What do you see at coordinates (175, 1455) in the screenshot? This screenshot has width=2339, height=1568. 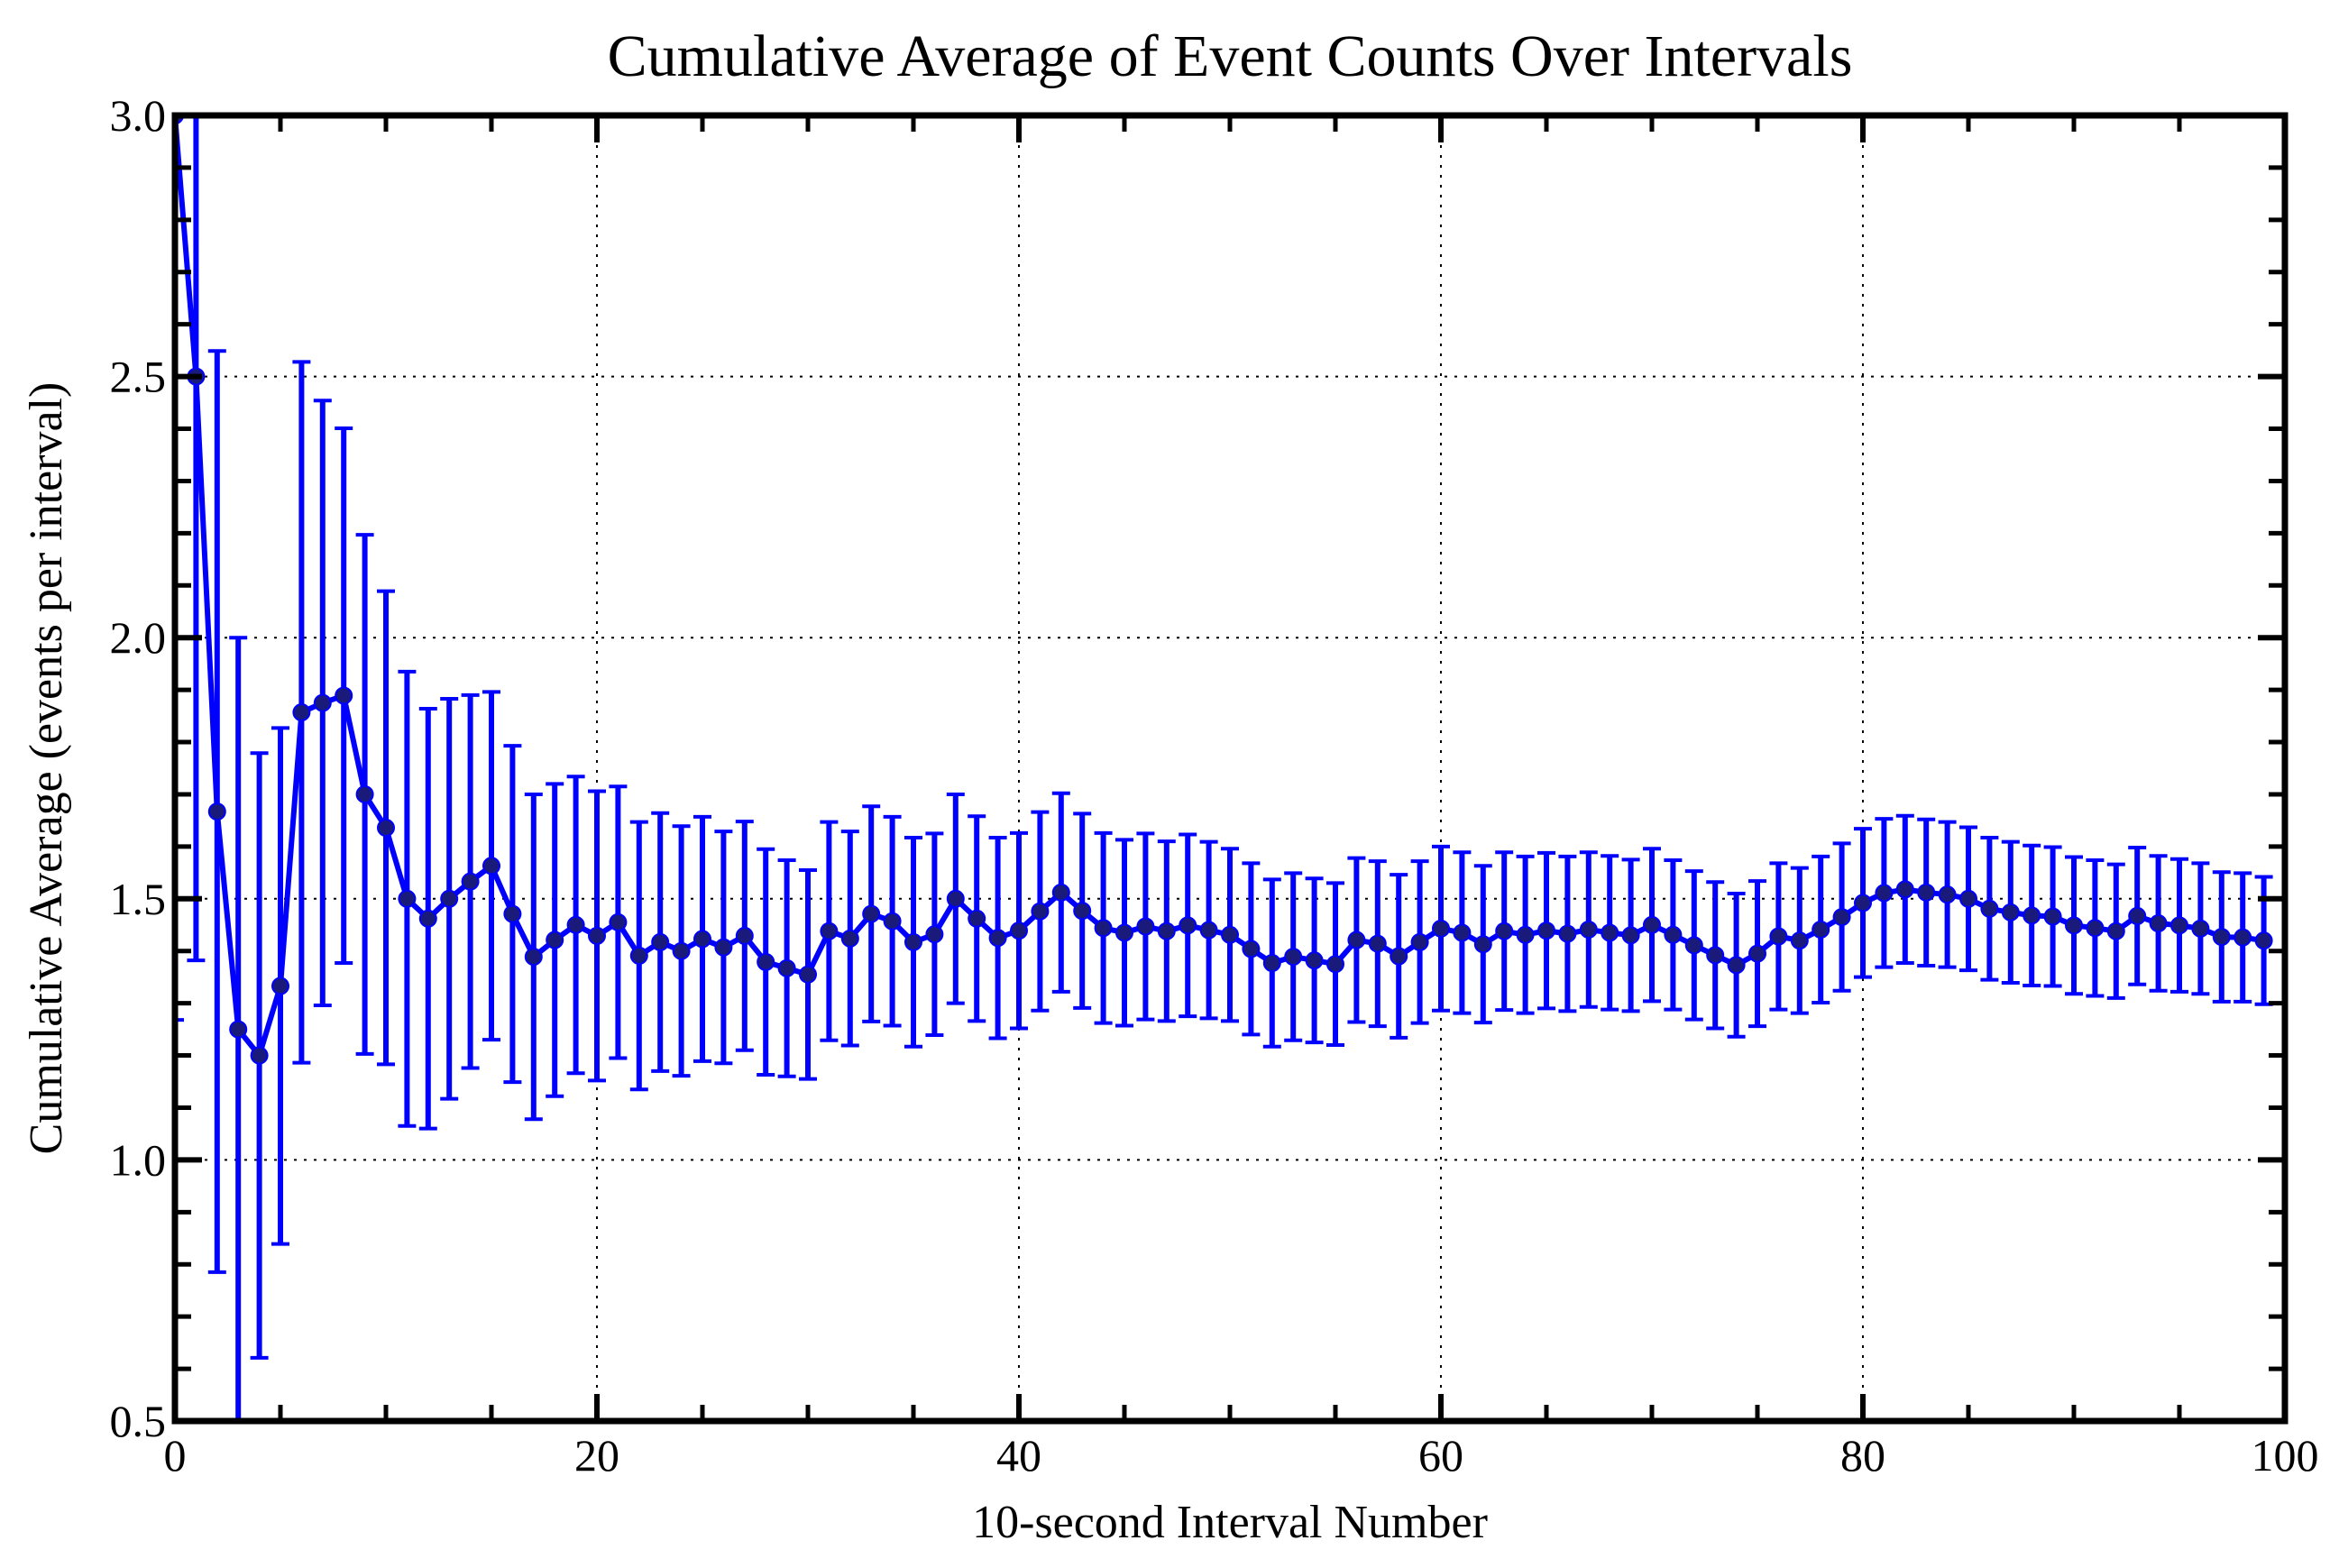 I see `x-tick-label: 0` at bounding box center [175, 1455].